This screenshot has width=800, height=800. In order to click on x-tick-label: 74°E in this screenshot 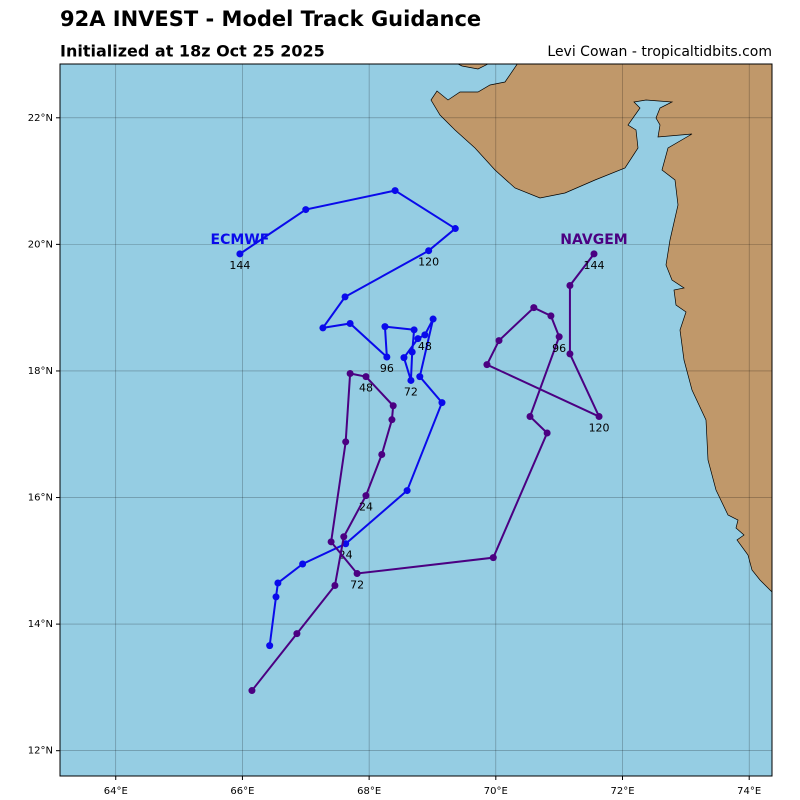, I will do `click(749, 791)`.